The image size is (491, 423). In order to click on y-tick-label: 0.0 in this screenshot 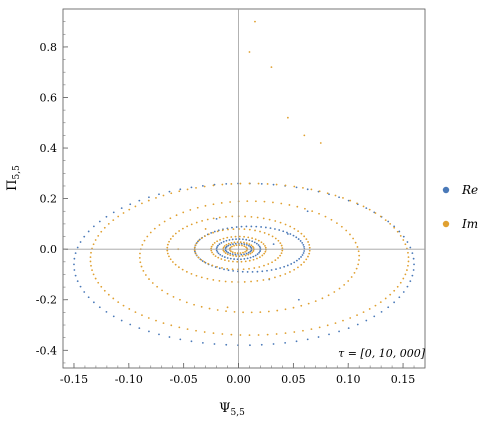, I will do `click(49, 249)`.